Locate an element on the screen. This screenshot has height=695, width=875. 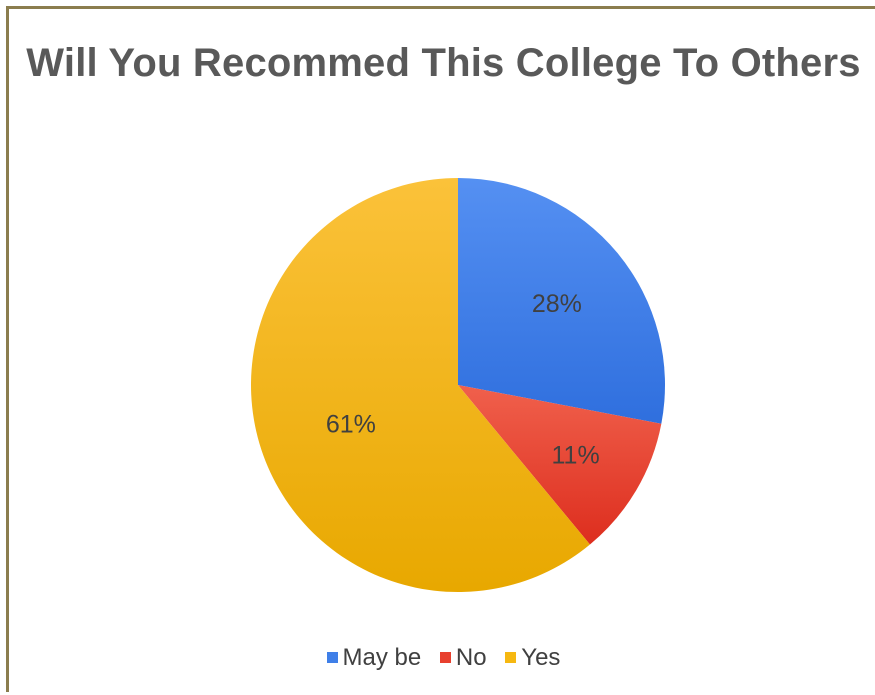
legend-item-may-be: May be is located at coordinates (374, 657).